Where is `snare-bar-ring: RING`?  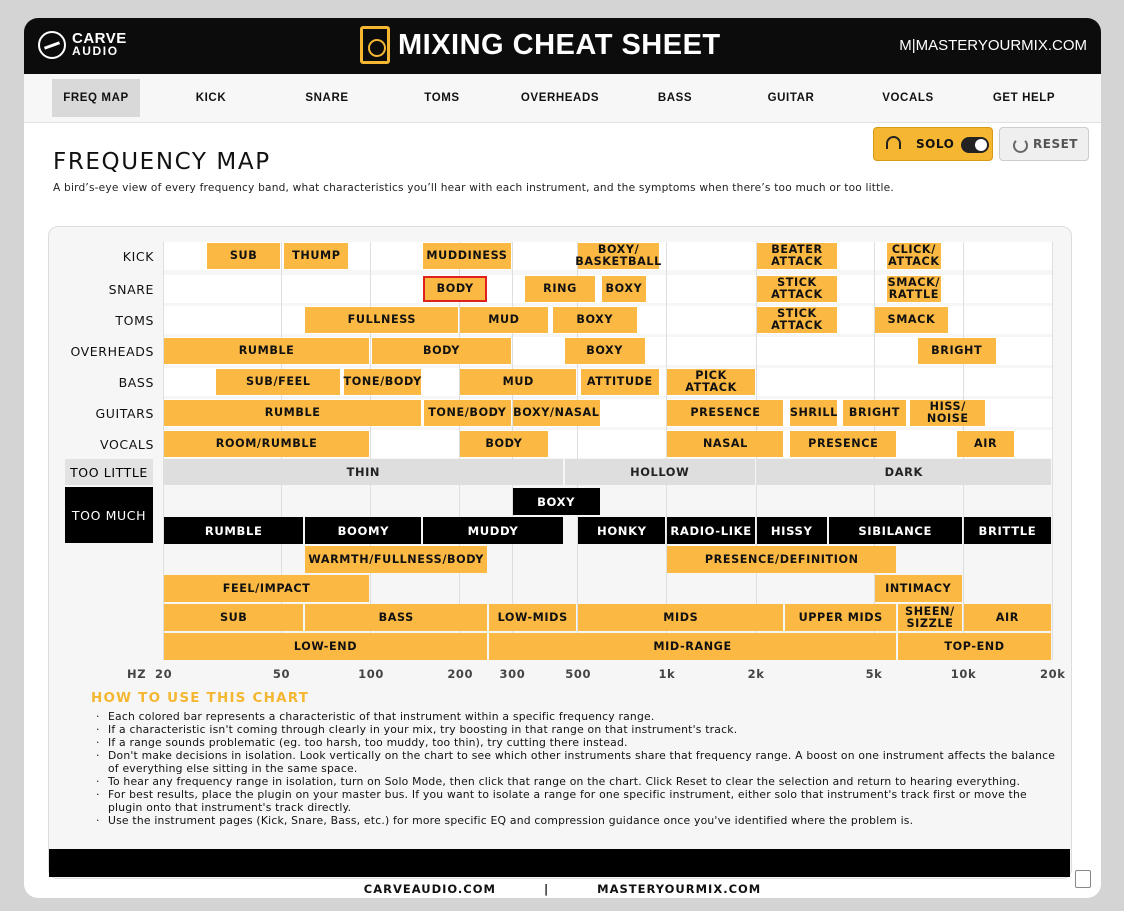
snare-bar-ring: RING is located at coordinates (560, 289).